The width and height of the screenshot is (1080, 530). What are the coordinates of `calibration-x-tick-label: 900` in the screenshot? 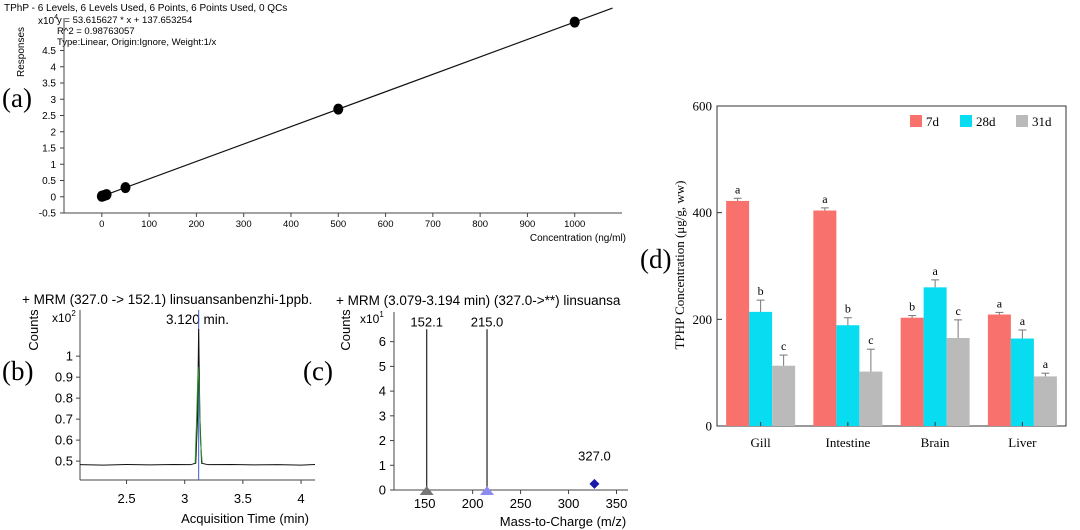 It's located at (527, 224).